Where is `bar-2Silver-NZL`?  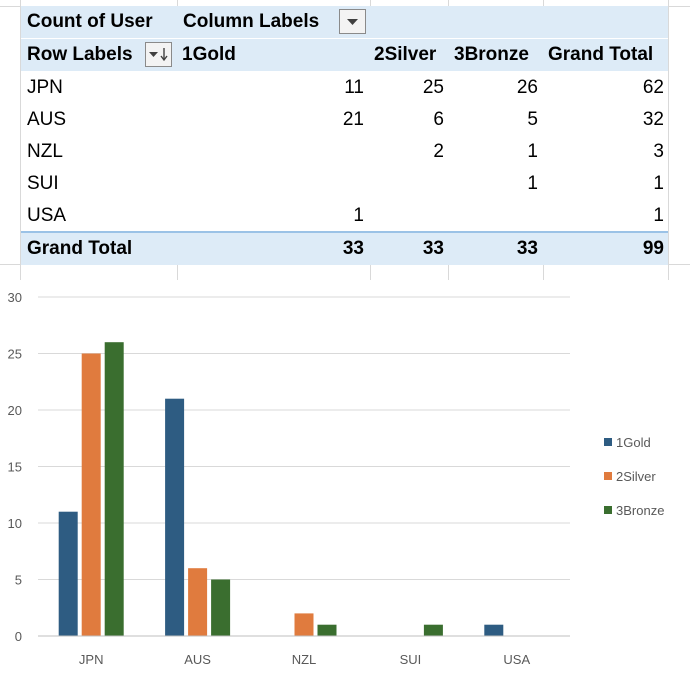
bar-2Silver-NZL is located at coordinates (304, 624).